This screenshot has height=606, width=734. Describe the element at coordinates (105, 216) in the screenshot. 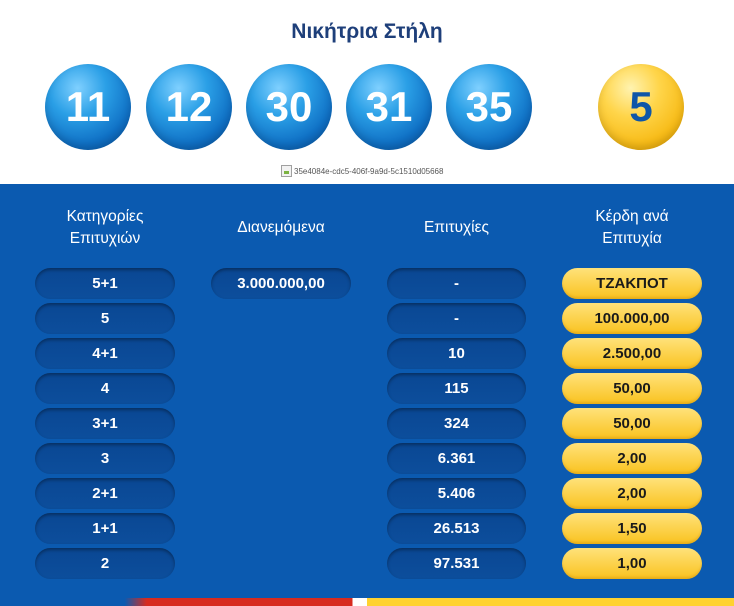

I see `header-categories-line1: Κατηγορίες` at that location.